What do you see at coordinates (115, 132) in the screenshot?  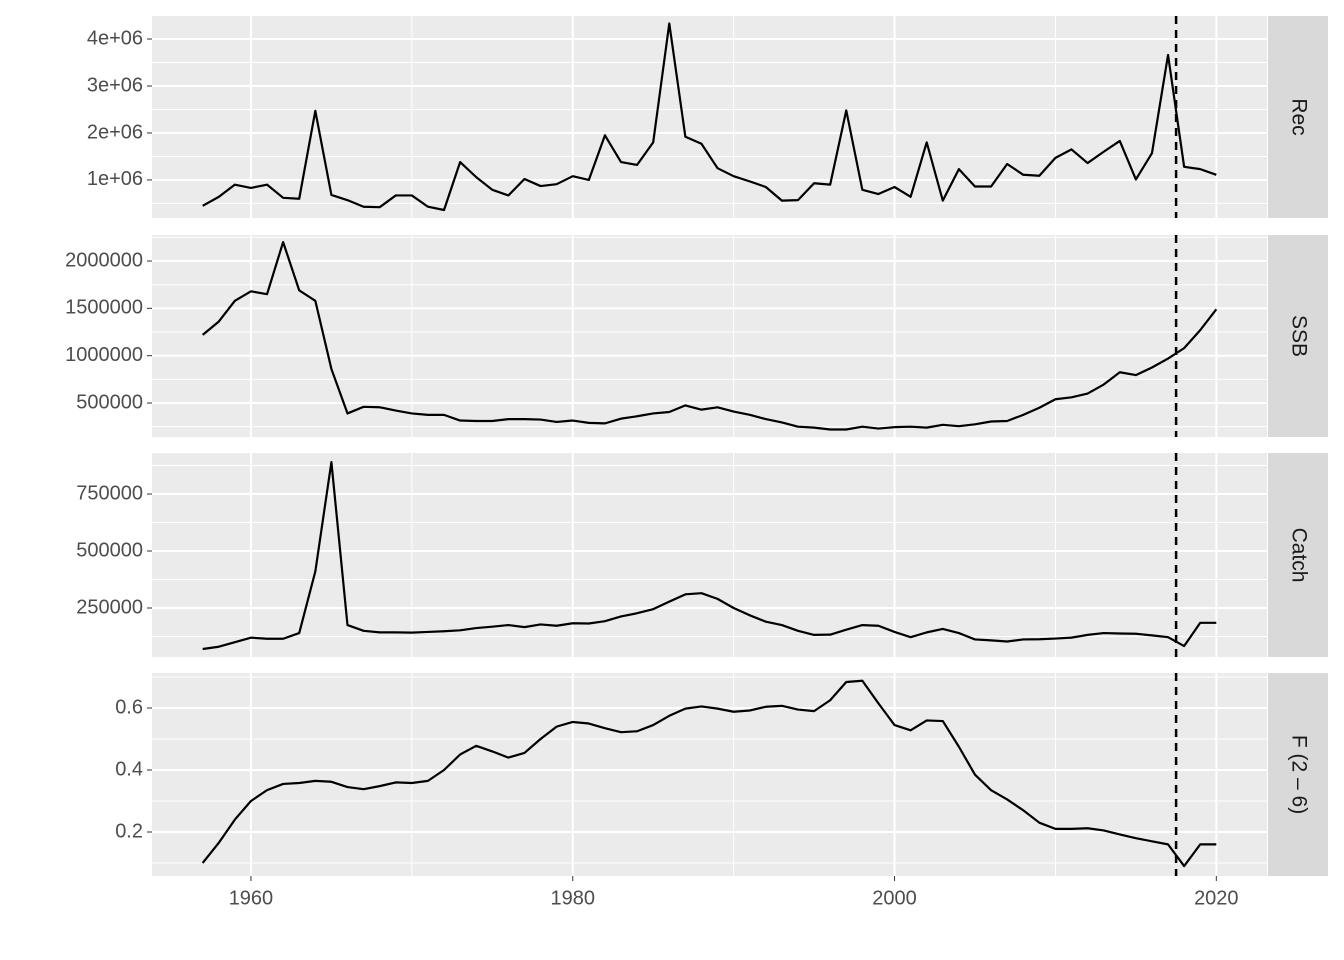 I see `y-tick-label: 2e+06` at bounding box center [115, 132].